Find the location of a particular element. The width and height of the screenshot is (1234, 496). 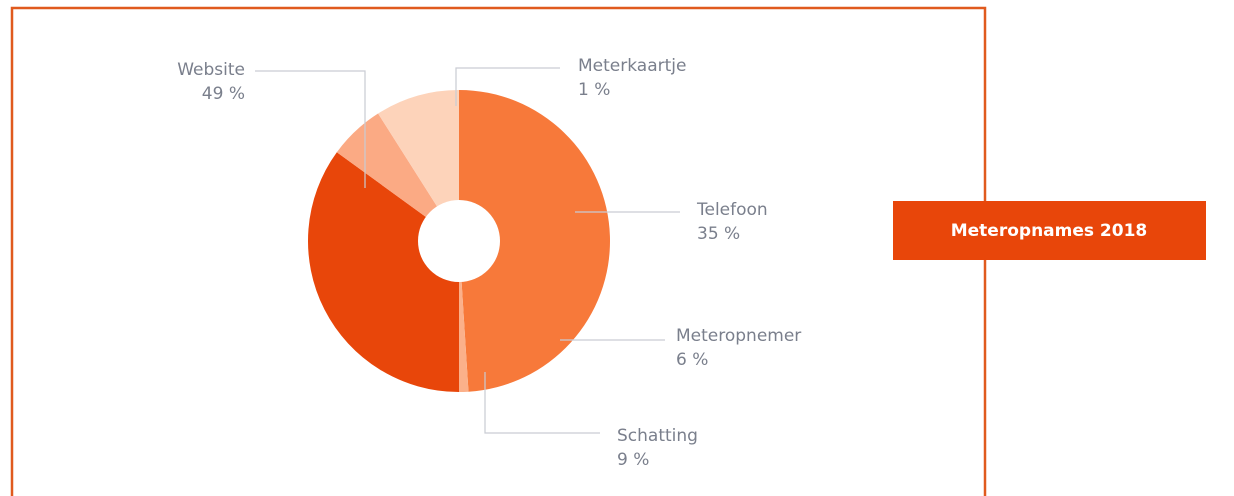

slice-label: Meteropnemer is located at coordinates (738, 336).